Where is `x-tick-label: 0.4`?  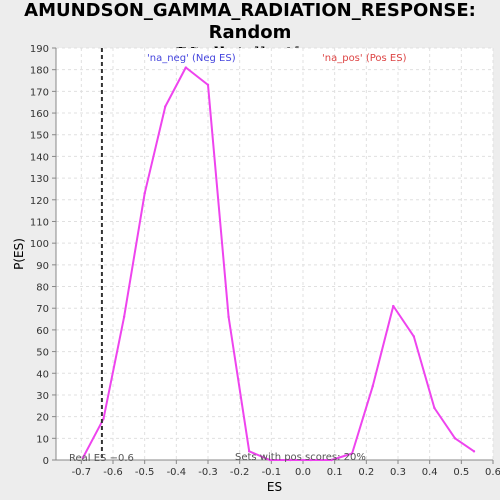 x-tick-label: 0.4 is located at coordinates (430, 472).